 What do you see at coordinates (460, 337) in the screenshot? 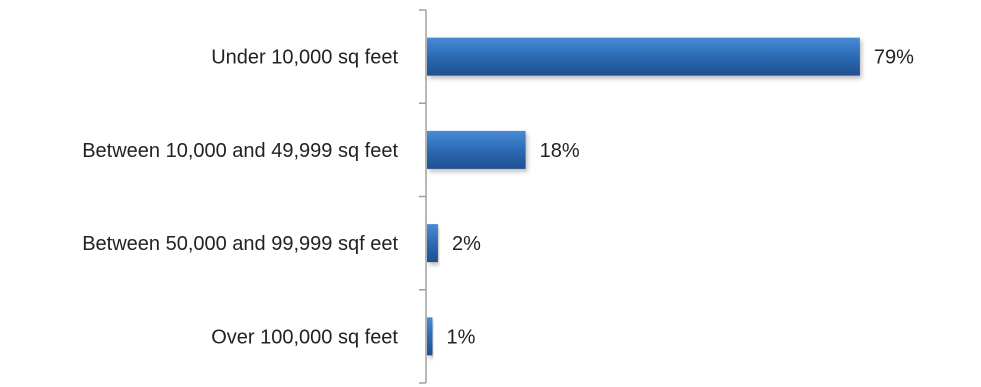
I see `data-label: 1%` at bounding box center [460, 337].